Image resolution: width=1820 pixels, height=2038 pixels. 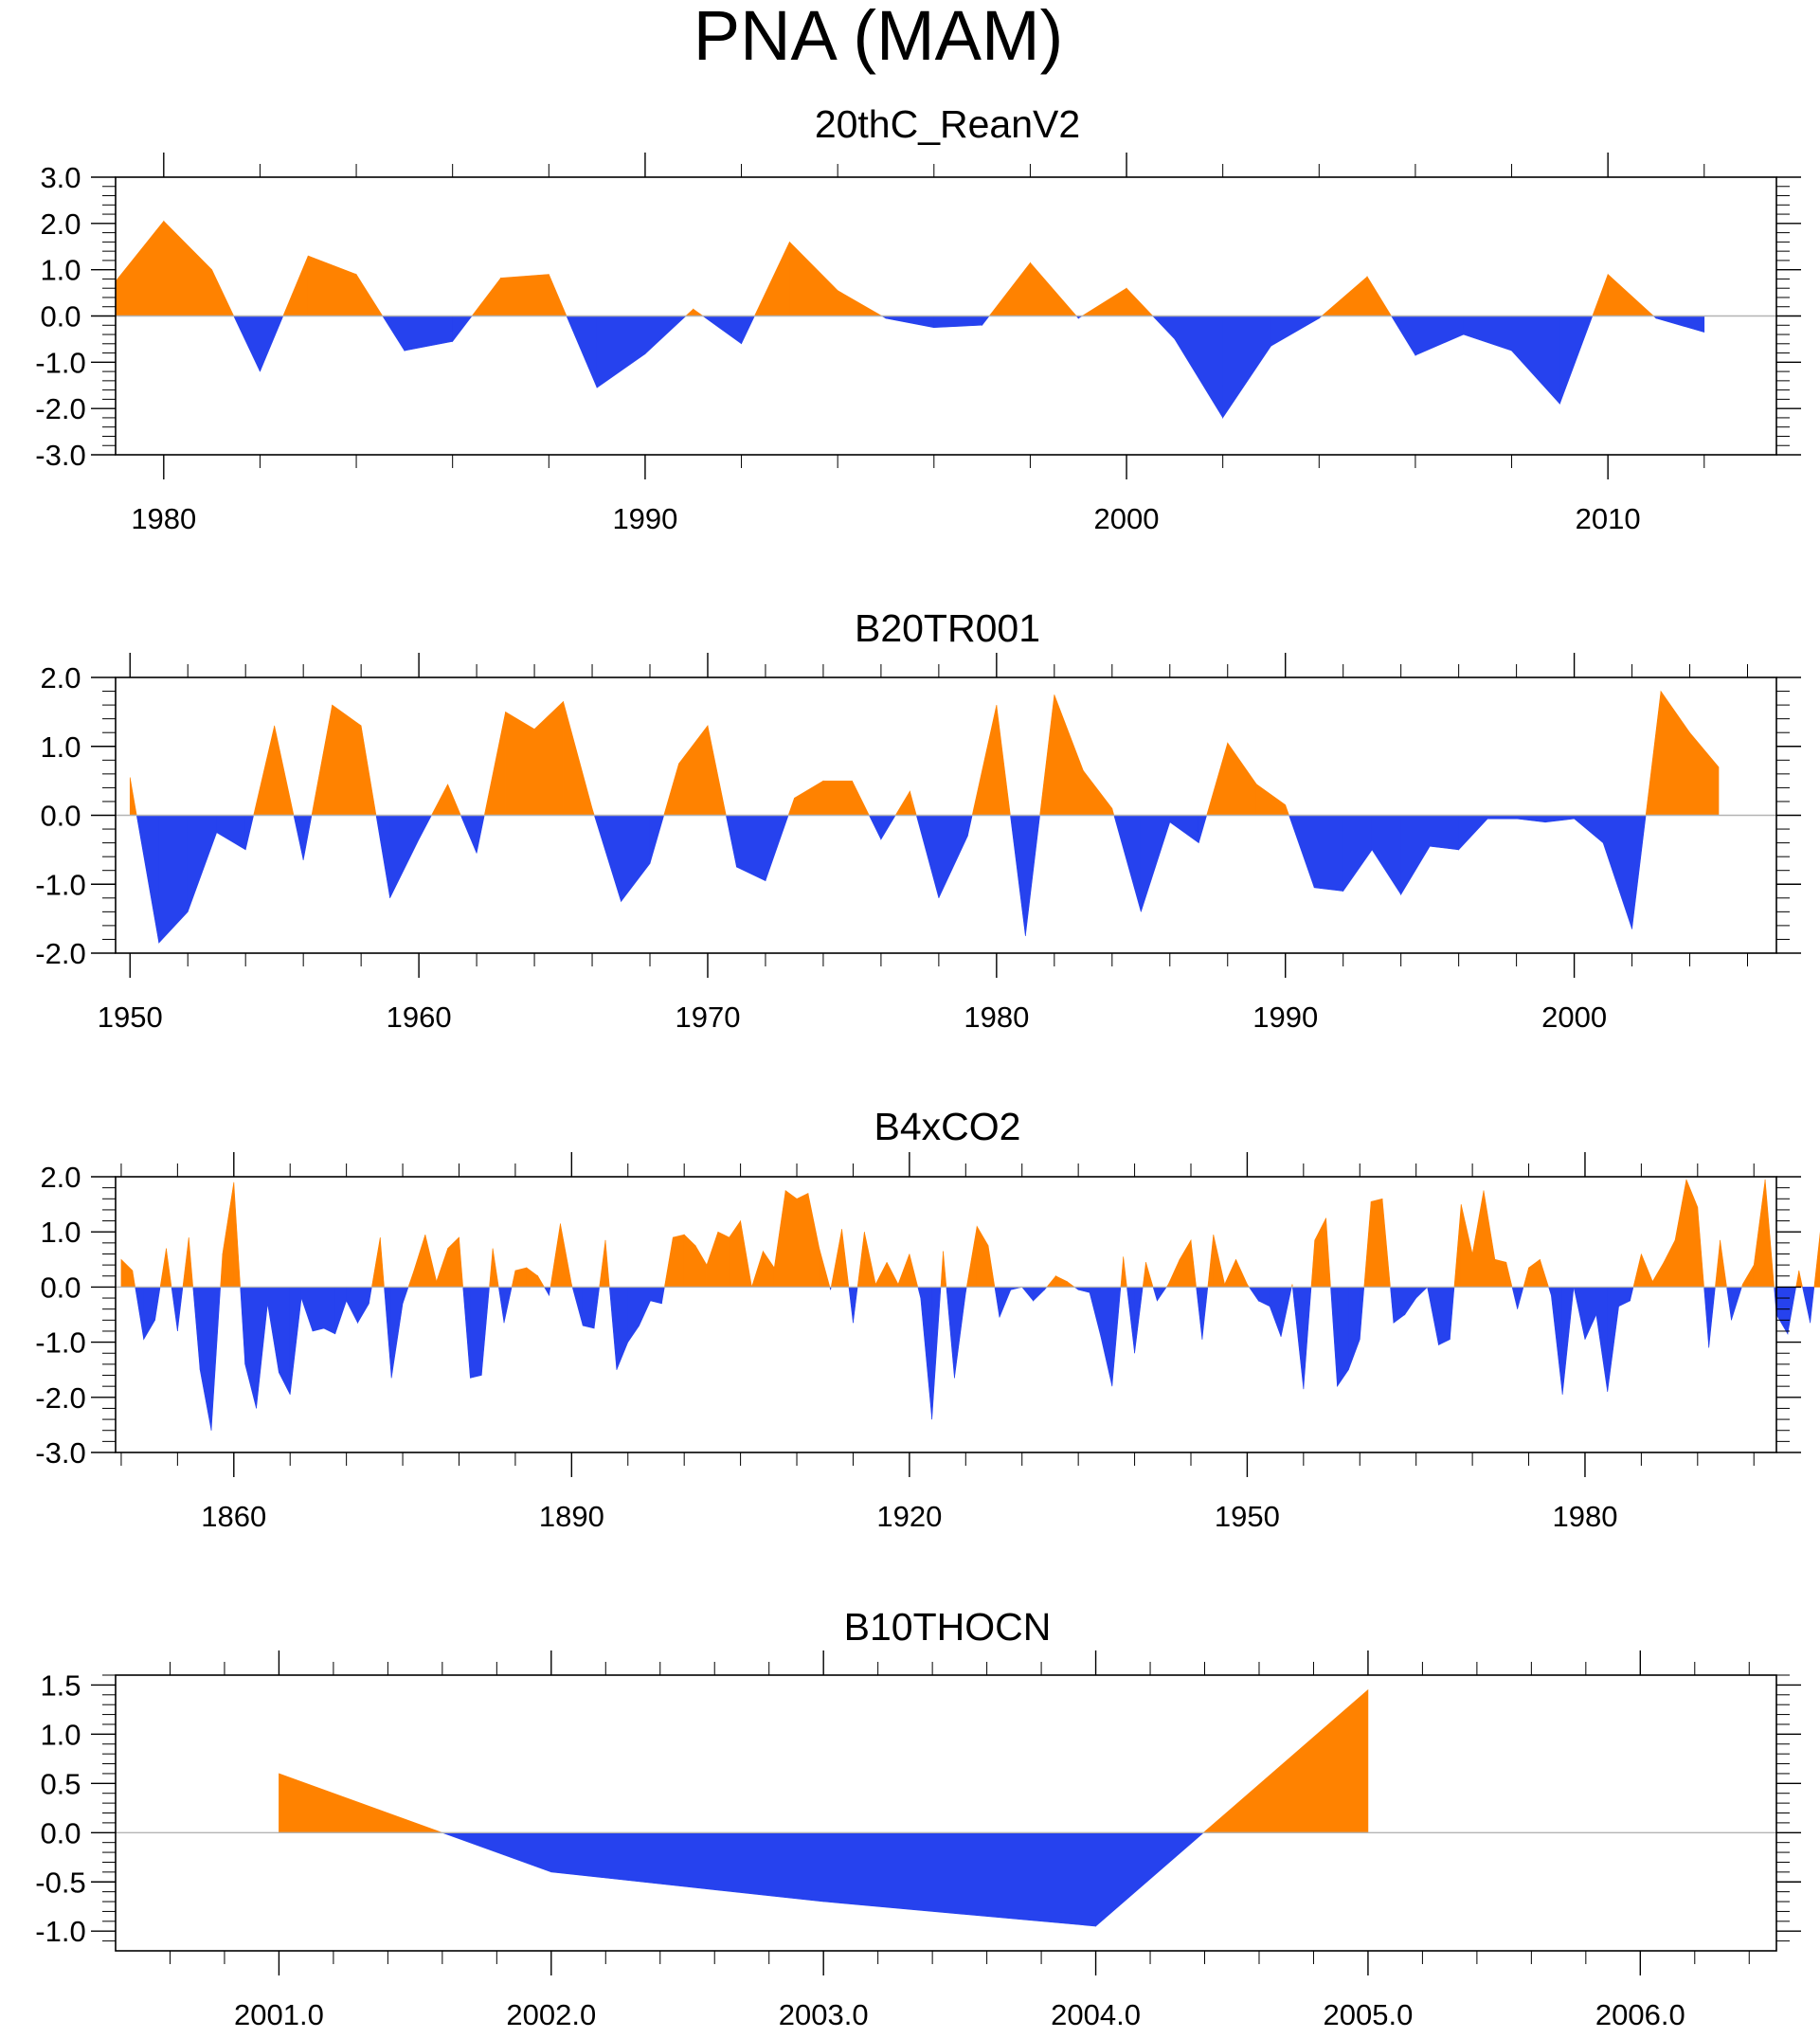 I want to click on y-tick-label: -1.0, so click(x=60, y=884).